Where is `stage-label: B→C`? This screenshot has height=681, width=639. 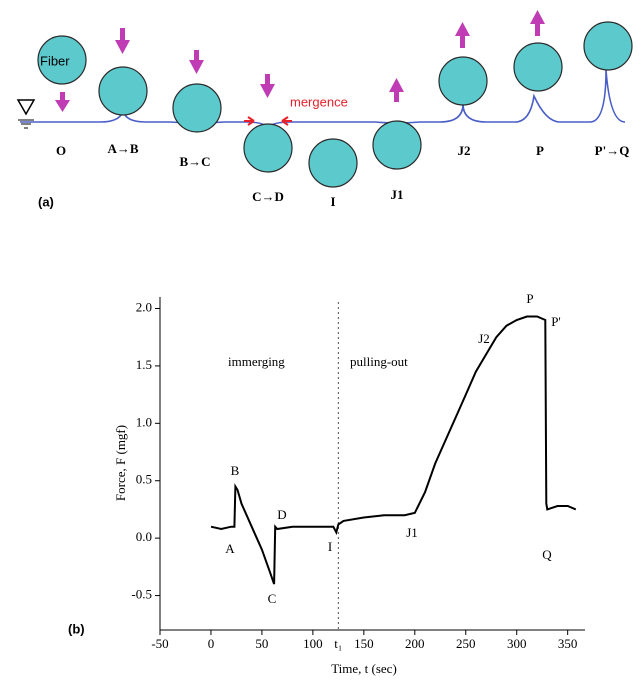 stage-label: B→C is located at coordinates (194, 161).